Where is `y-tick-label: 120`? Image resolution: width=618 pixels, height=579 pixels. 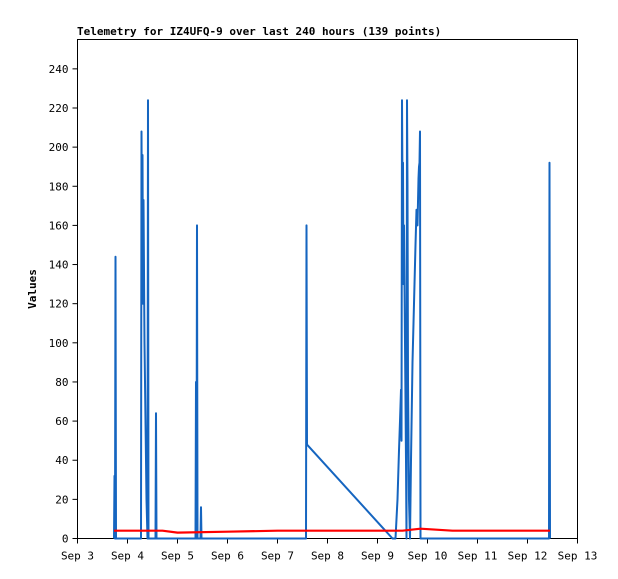
y-tick-label: 120 is located at coordinates (59, 304).